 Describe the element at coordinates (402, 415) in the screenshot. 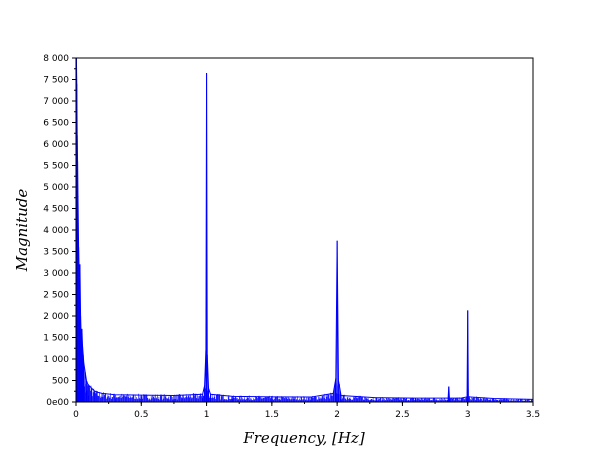

I see `x-tick-label: 2.5` at that location.